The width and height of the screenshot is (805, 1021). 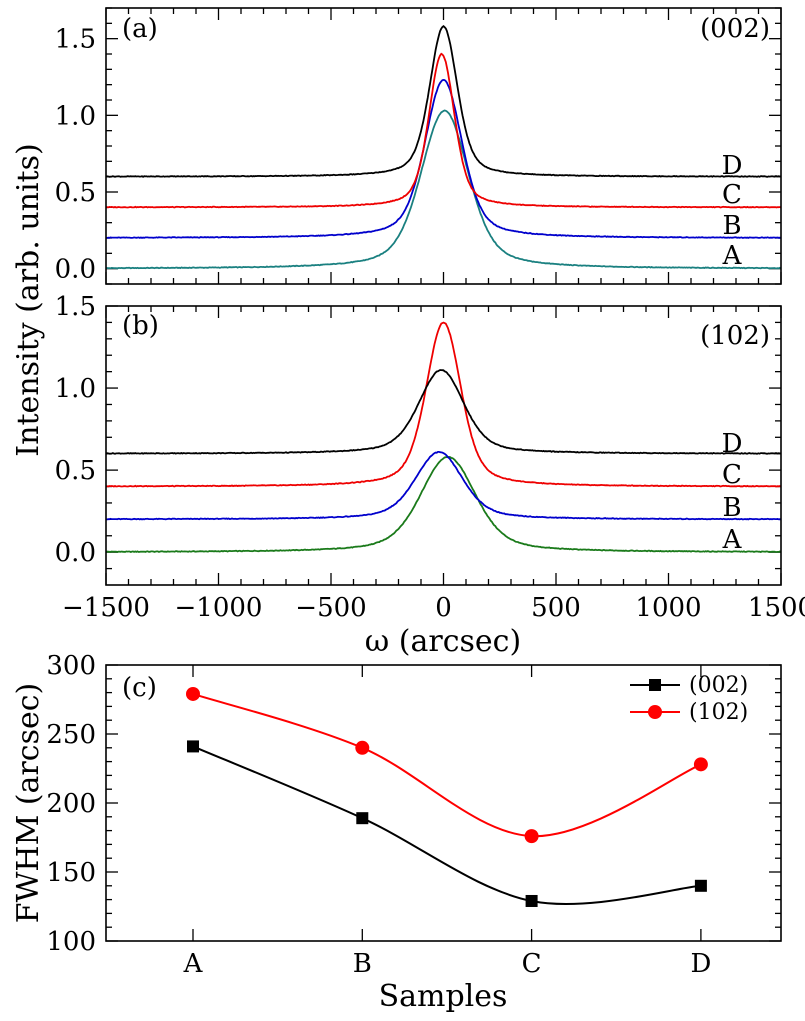 What do you see at coordinates (362, 747) in the screenshot?
I see `panel-c-point-102-b` at bounding box center [362, 747].